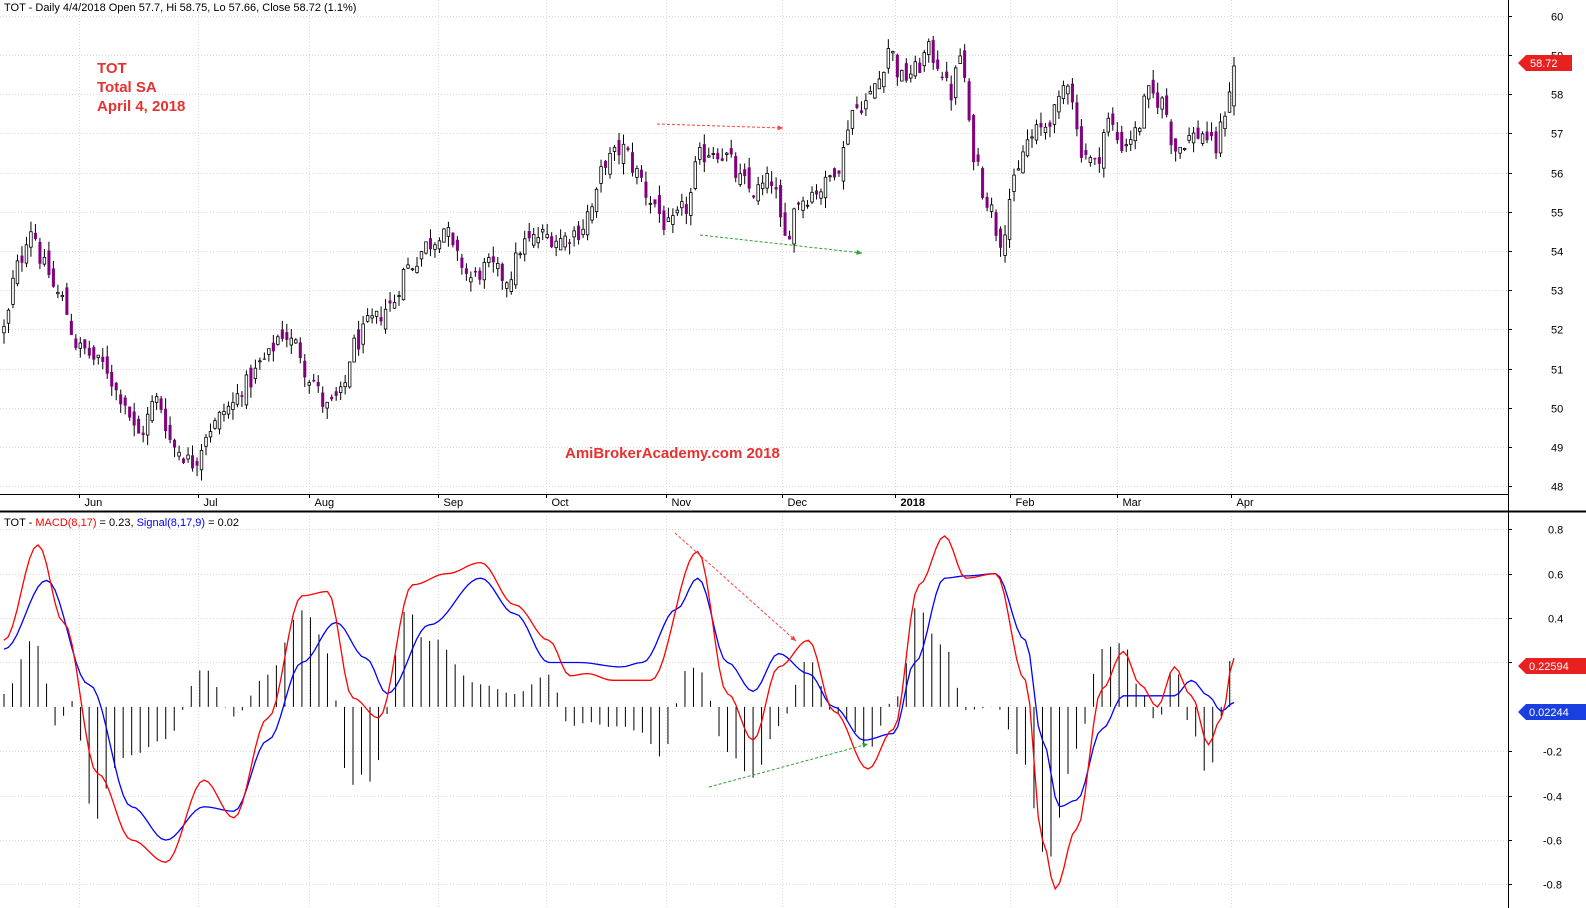  I want to click on macd-trough-arrow, so click(788, 765).